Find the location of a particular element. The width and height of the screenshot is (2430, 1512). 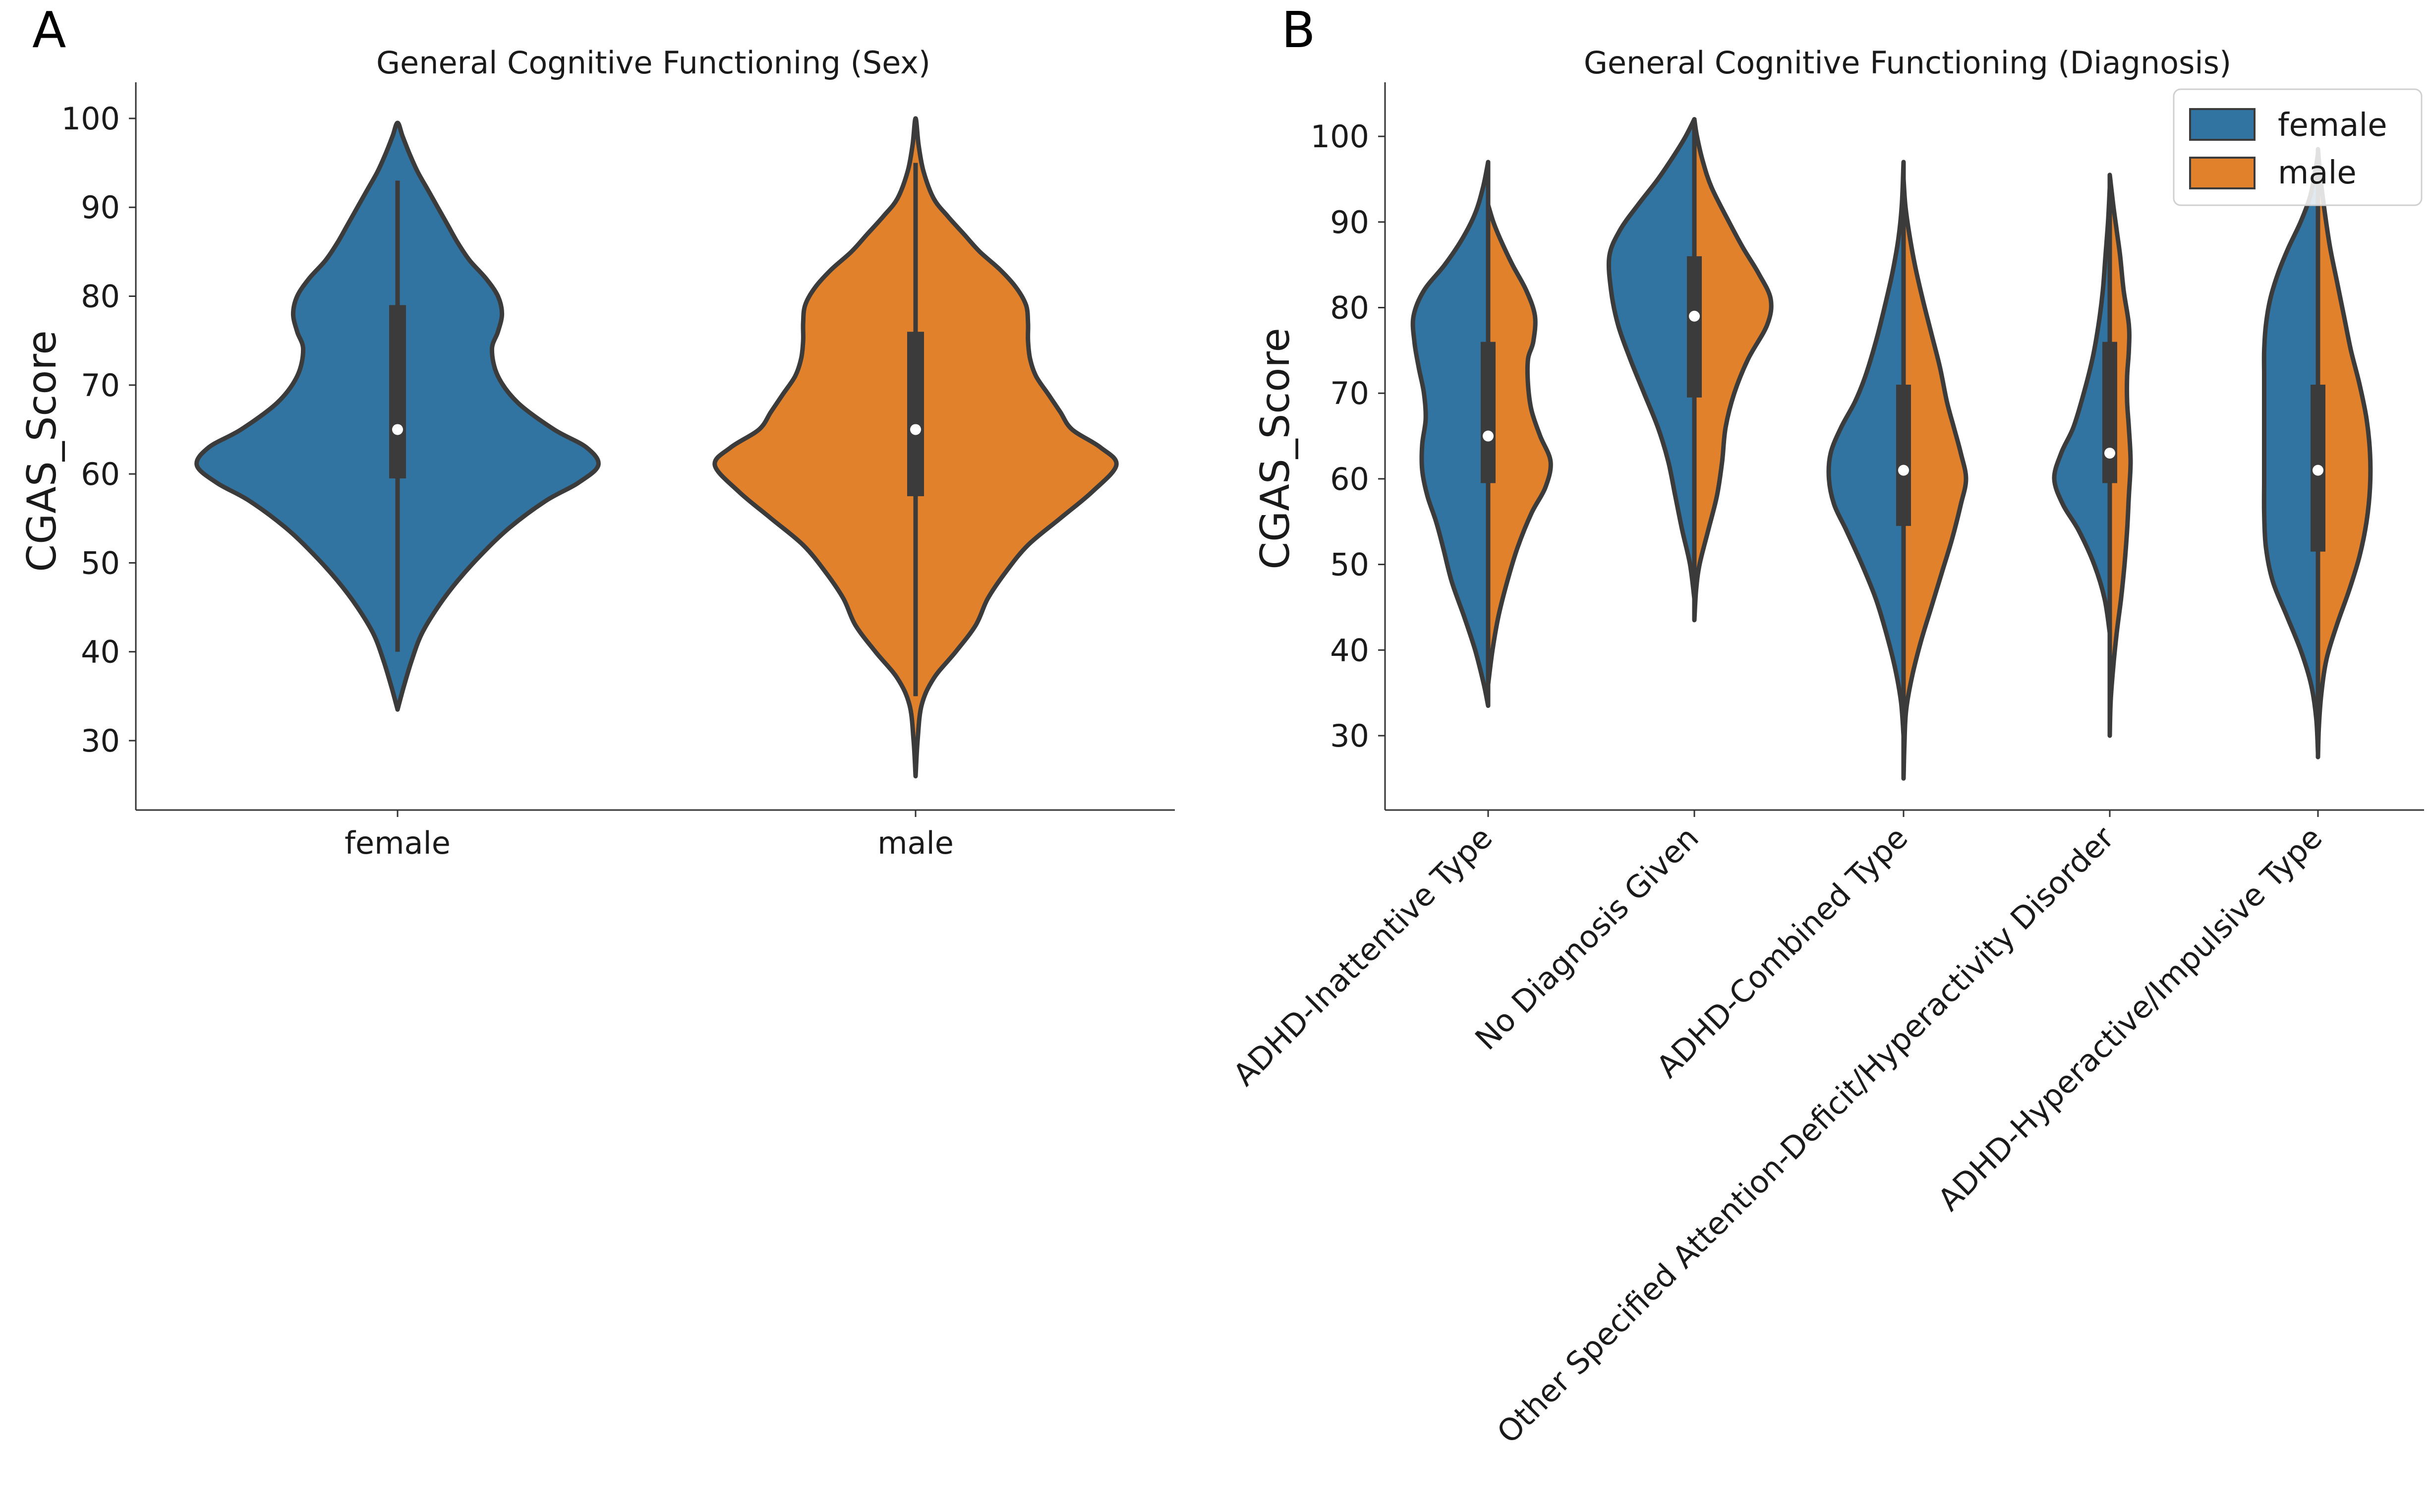

violin-adhd-combined-type-right is located at coordinates (1935, 479).